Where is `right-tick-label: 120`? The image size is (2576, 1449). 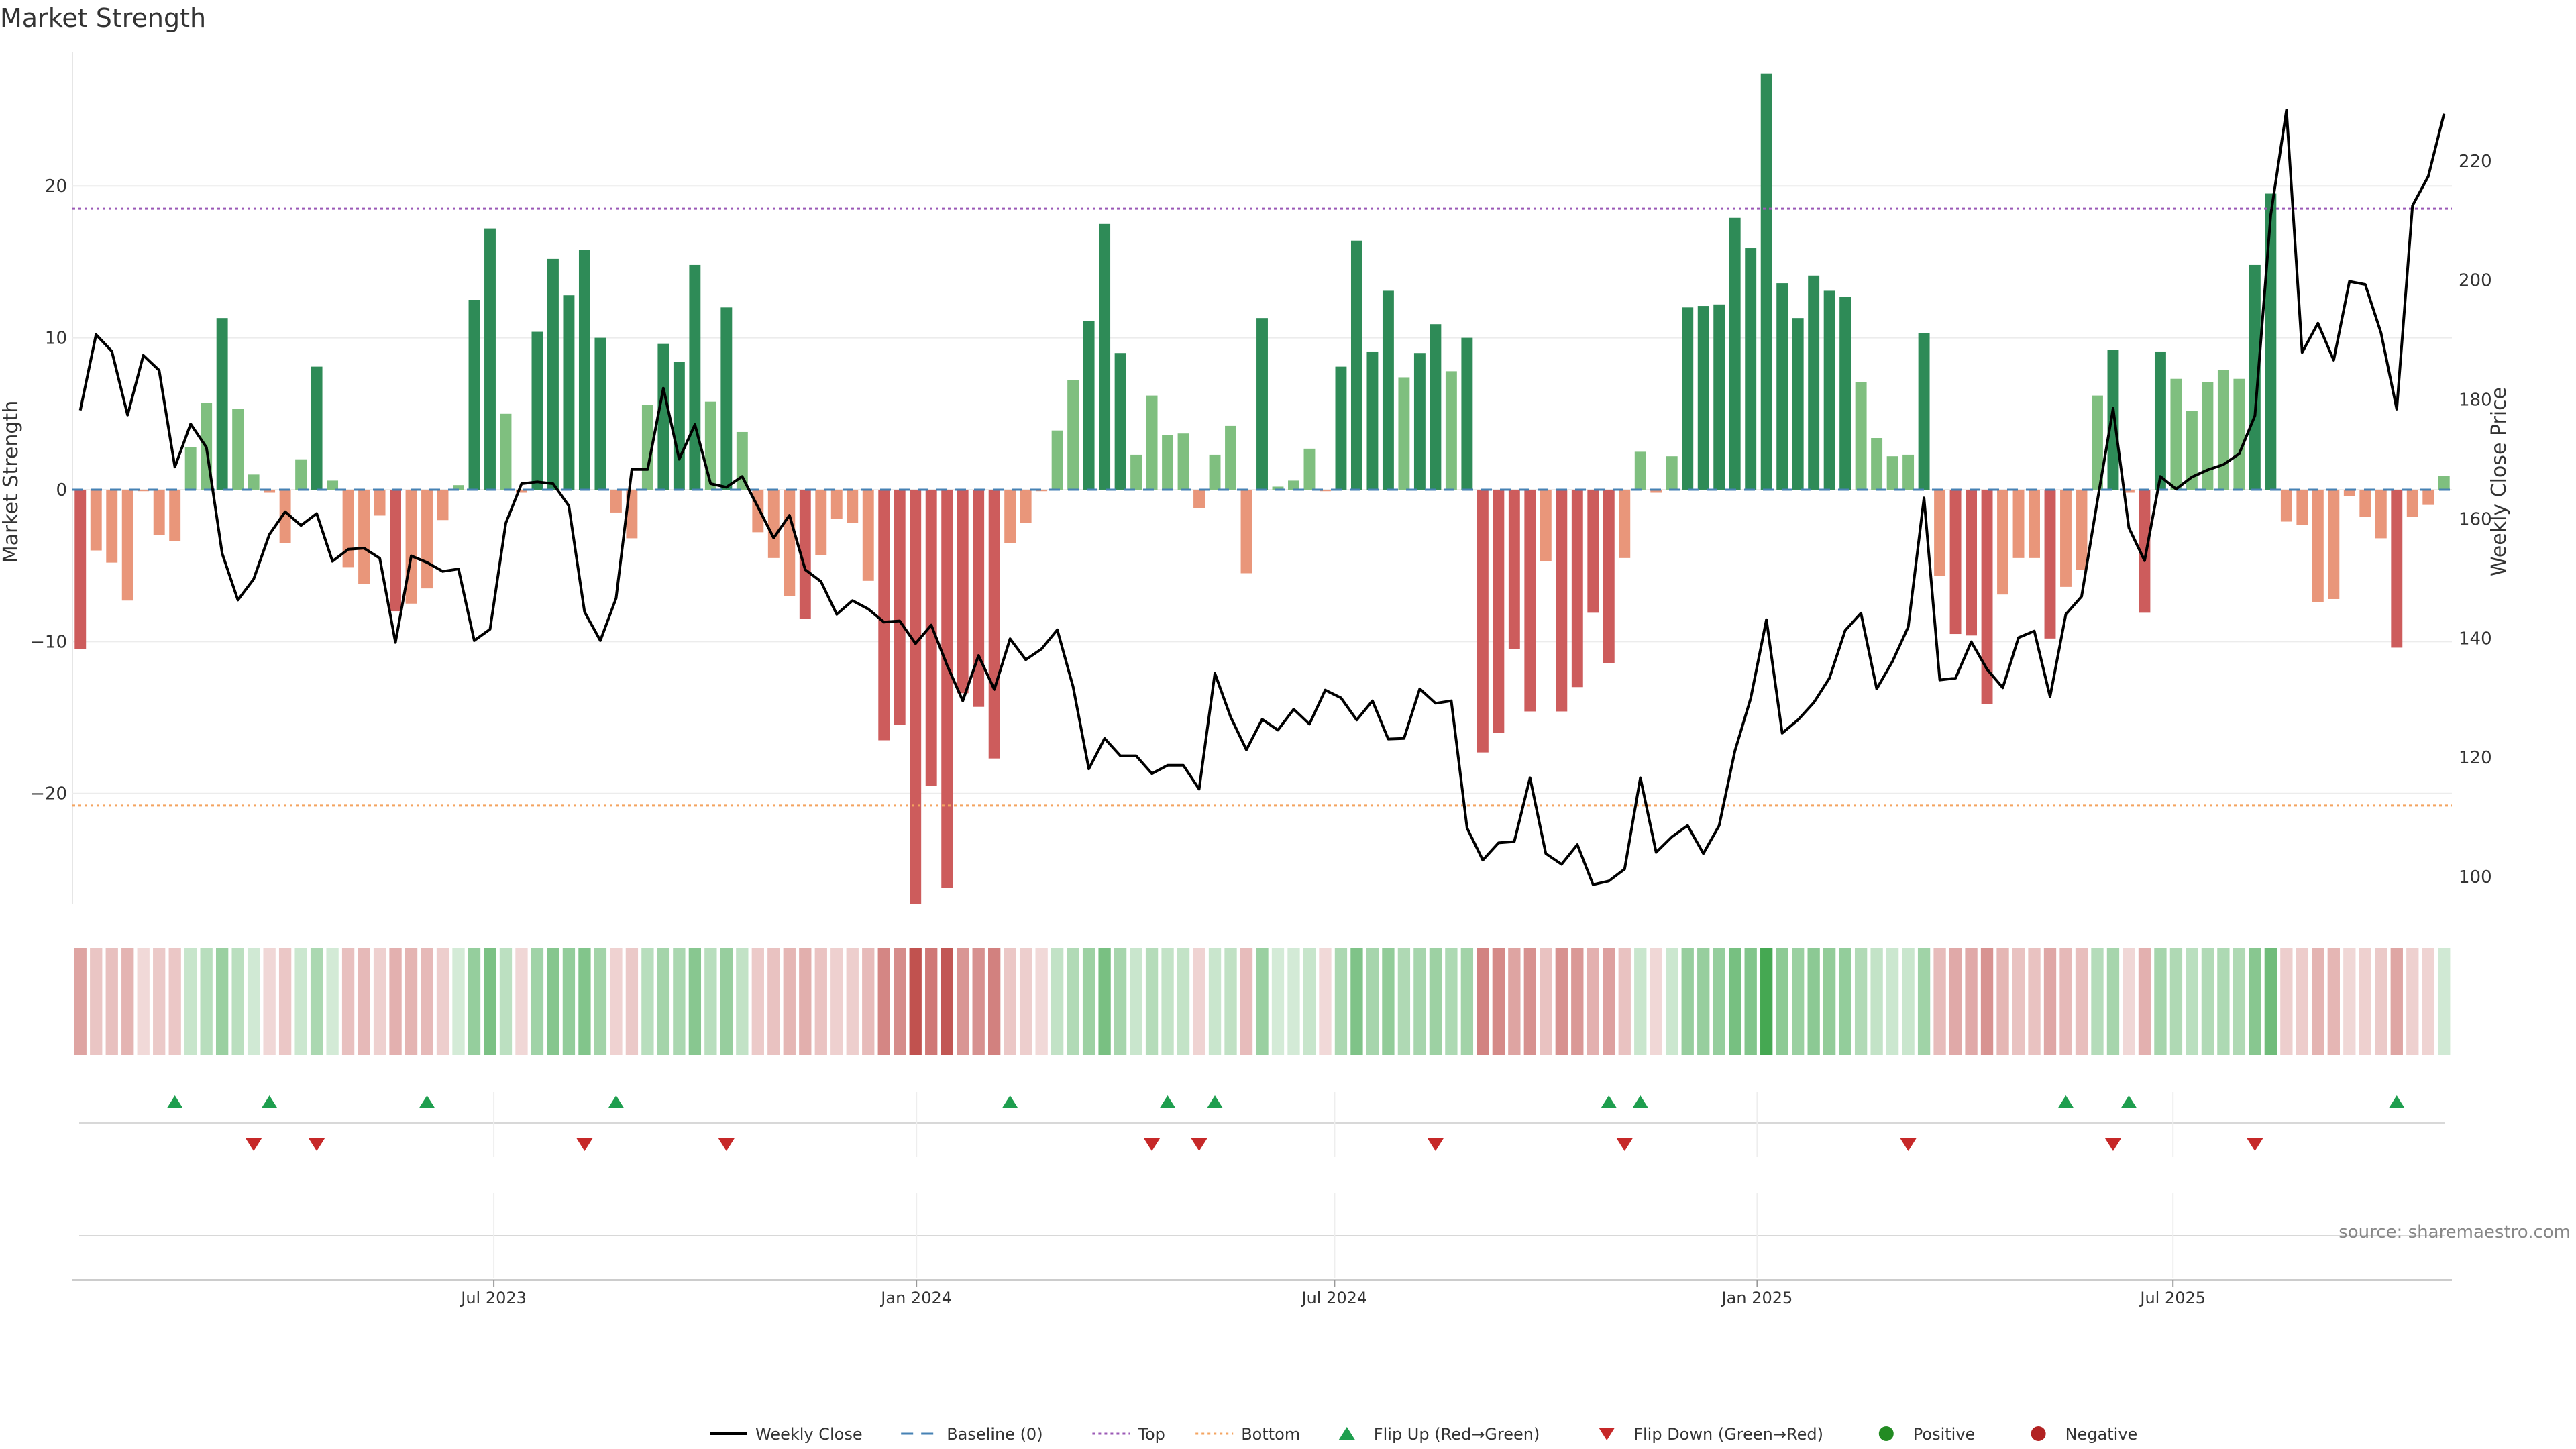
right-tick-label: 120 is located at coordinates (2475, 758).